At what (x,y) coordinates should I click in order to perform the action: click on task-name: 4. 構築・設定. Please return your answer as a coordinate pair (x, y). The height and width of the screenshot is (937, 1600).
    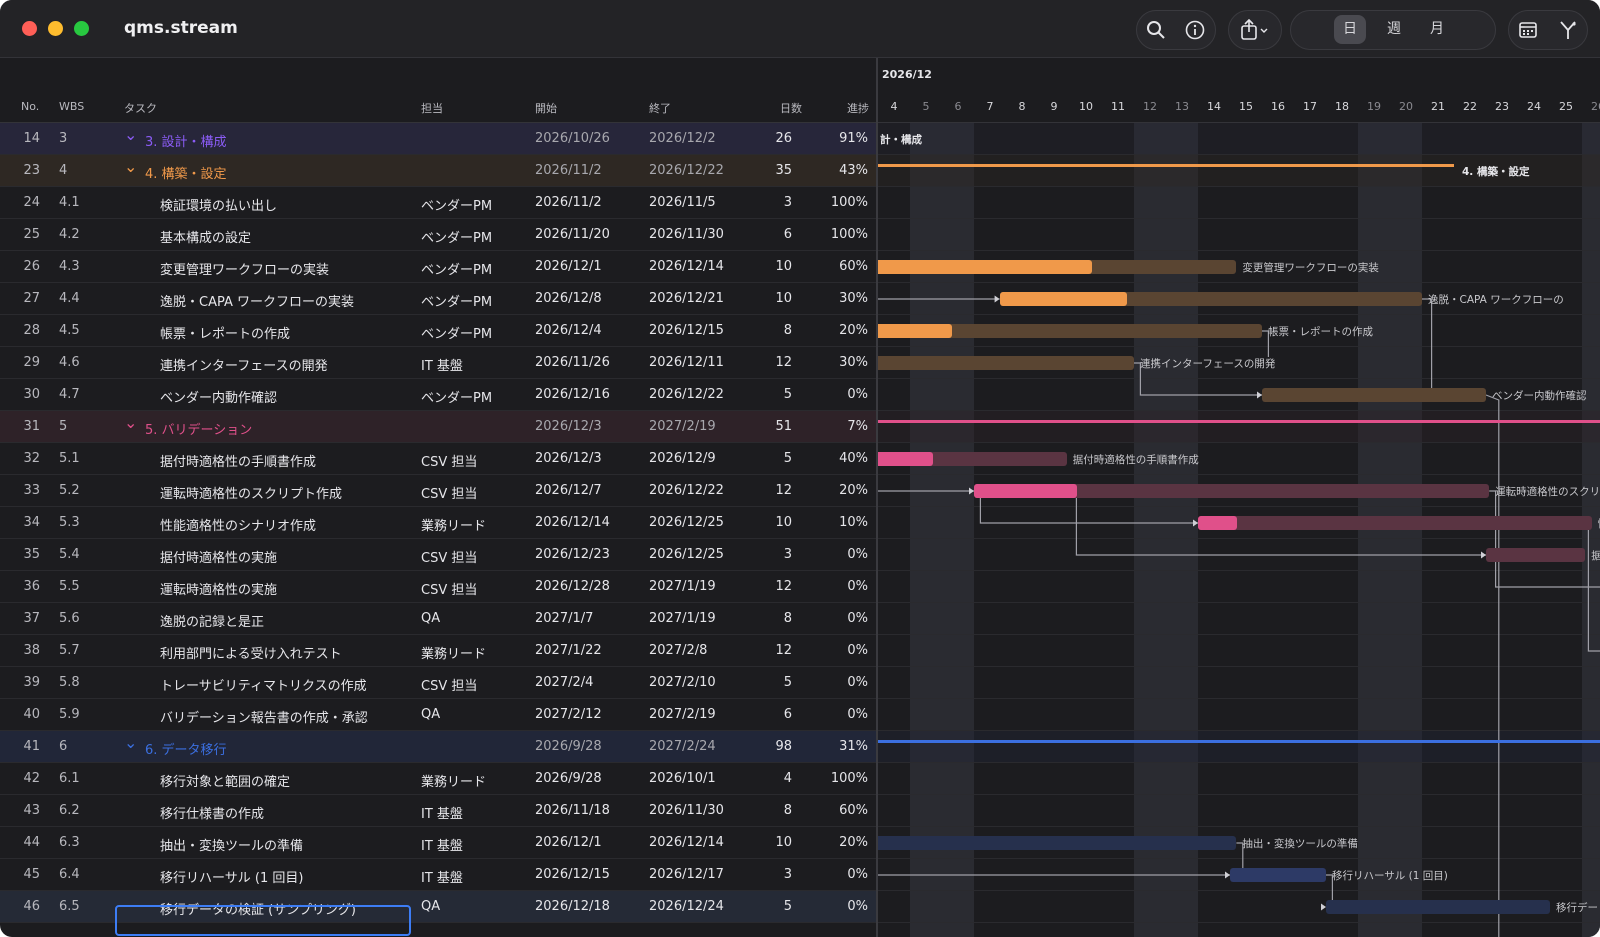
    Looking at the image, I should click on (186, 174).